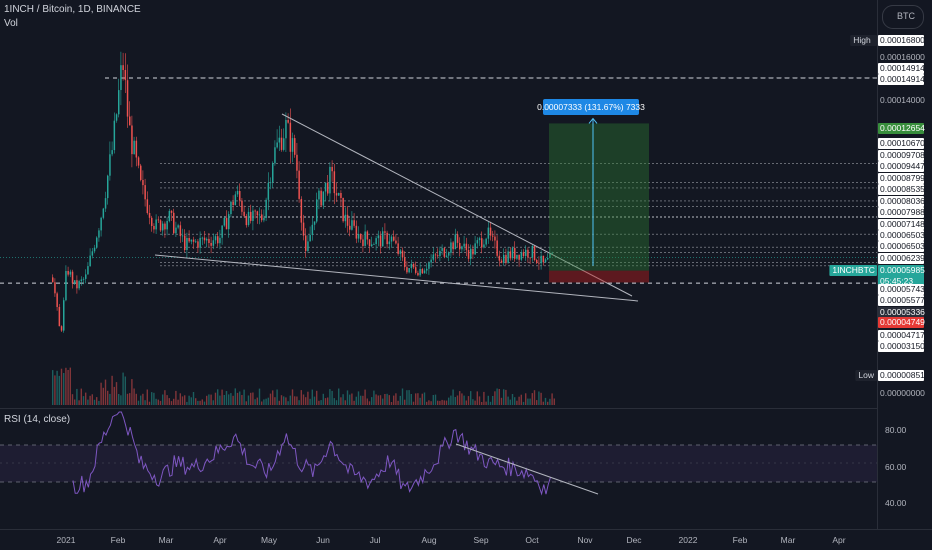 This screenshot has height=550, width=932. What do you see at coordinates (902, 375) in the screenshot?
I see `price-axis-label: 0.00000851` at bounding box center [902, 375].